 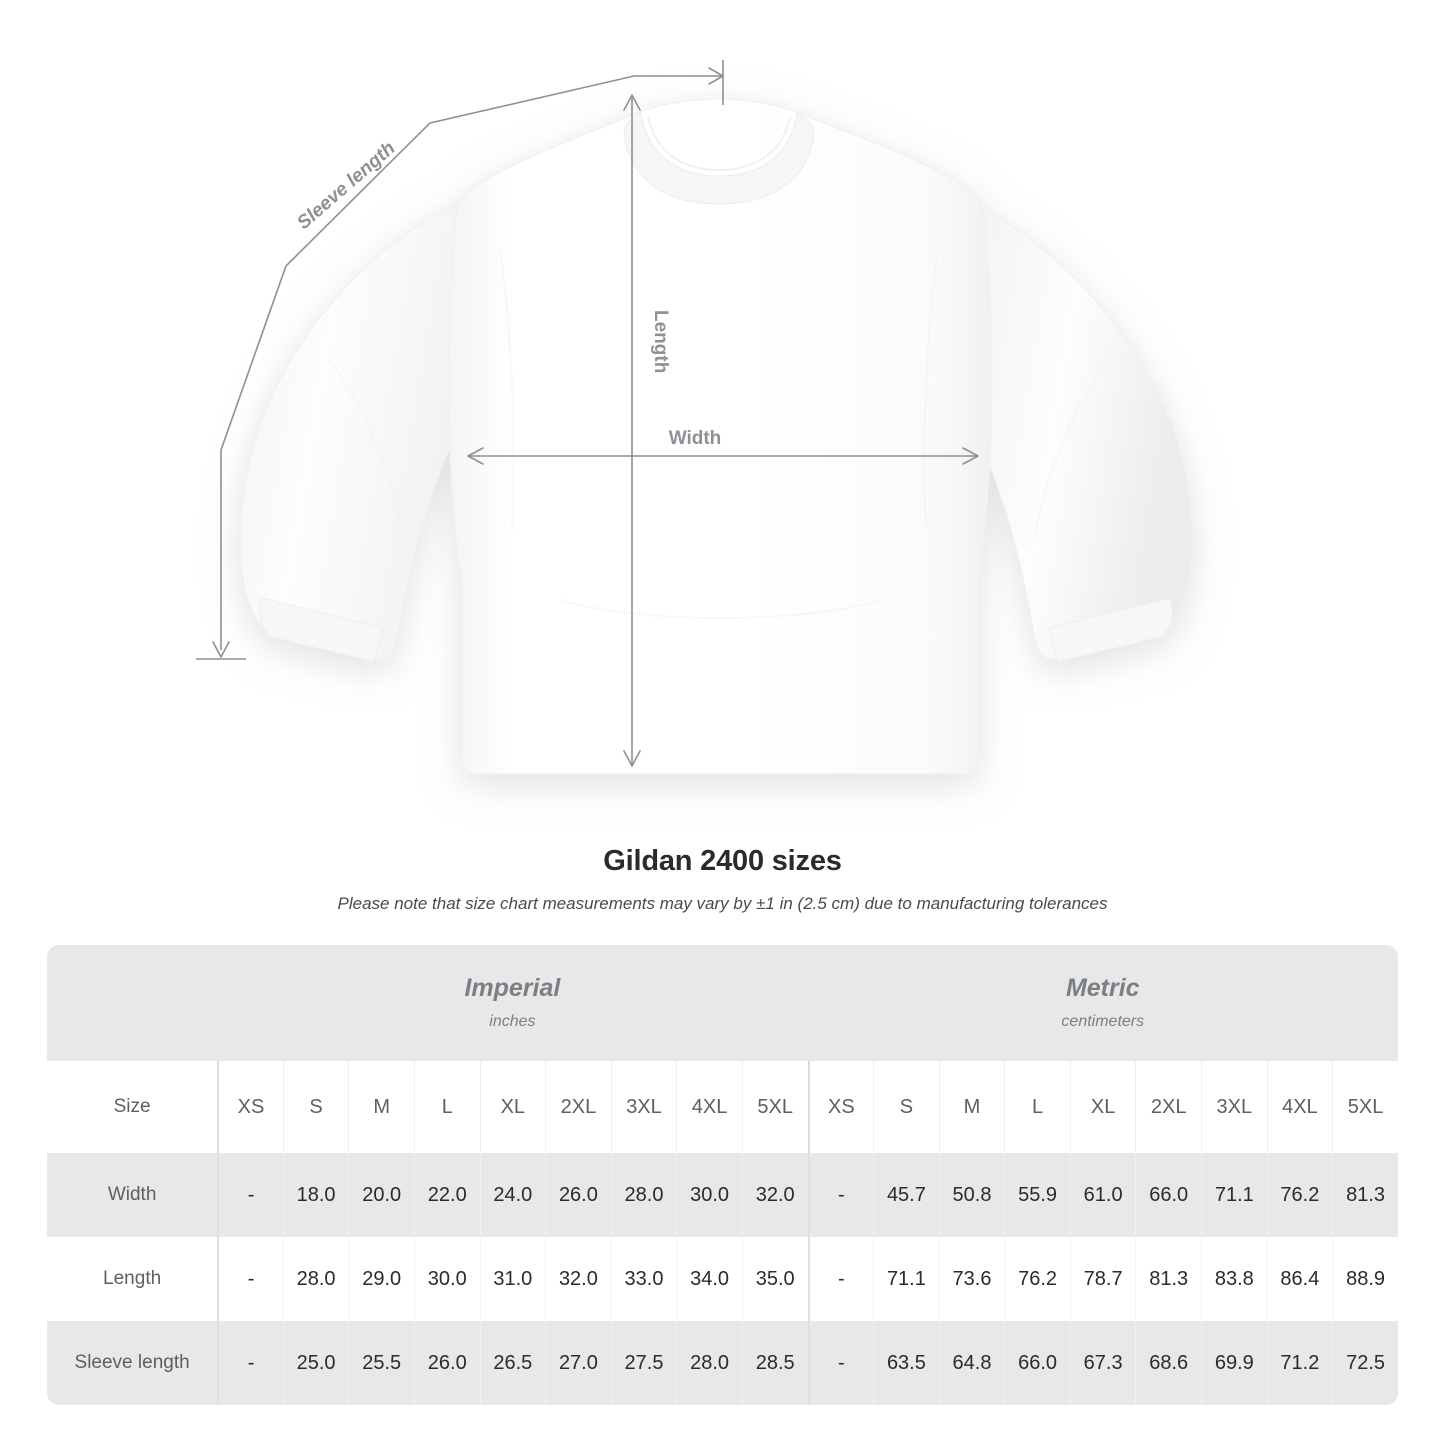 What do you see at coordinates (774, 1195) in the screenshot?
I see `cell-width-imperial-5xl: 32.0` at bounding box center [774, 1195].